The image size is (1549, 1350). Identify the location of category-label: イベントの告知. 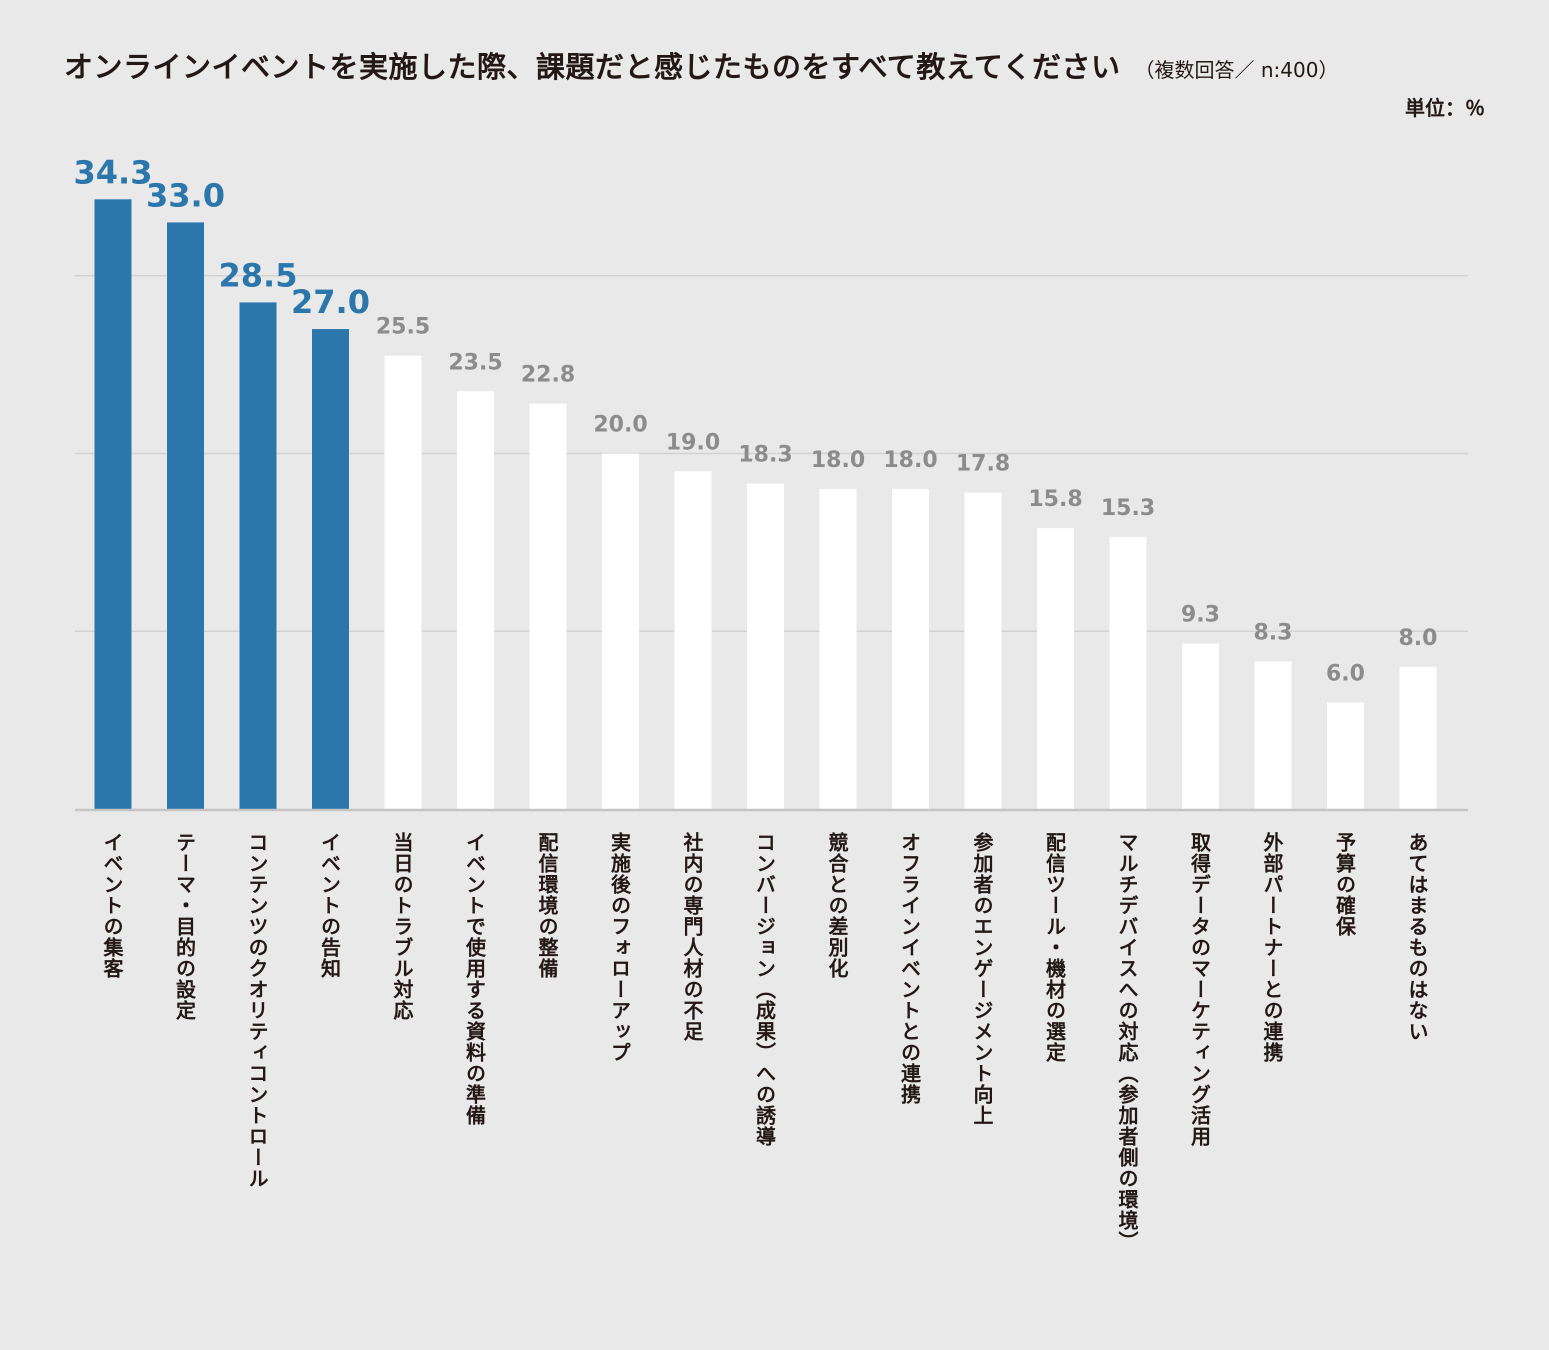
(329, 905).